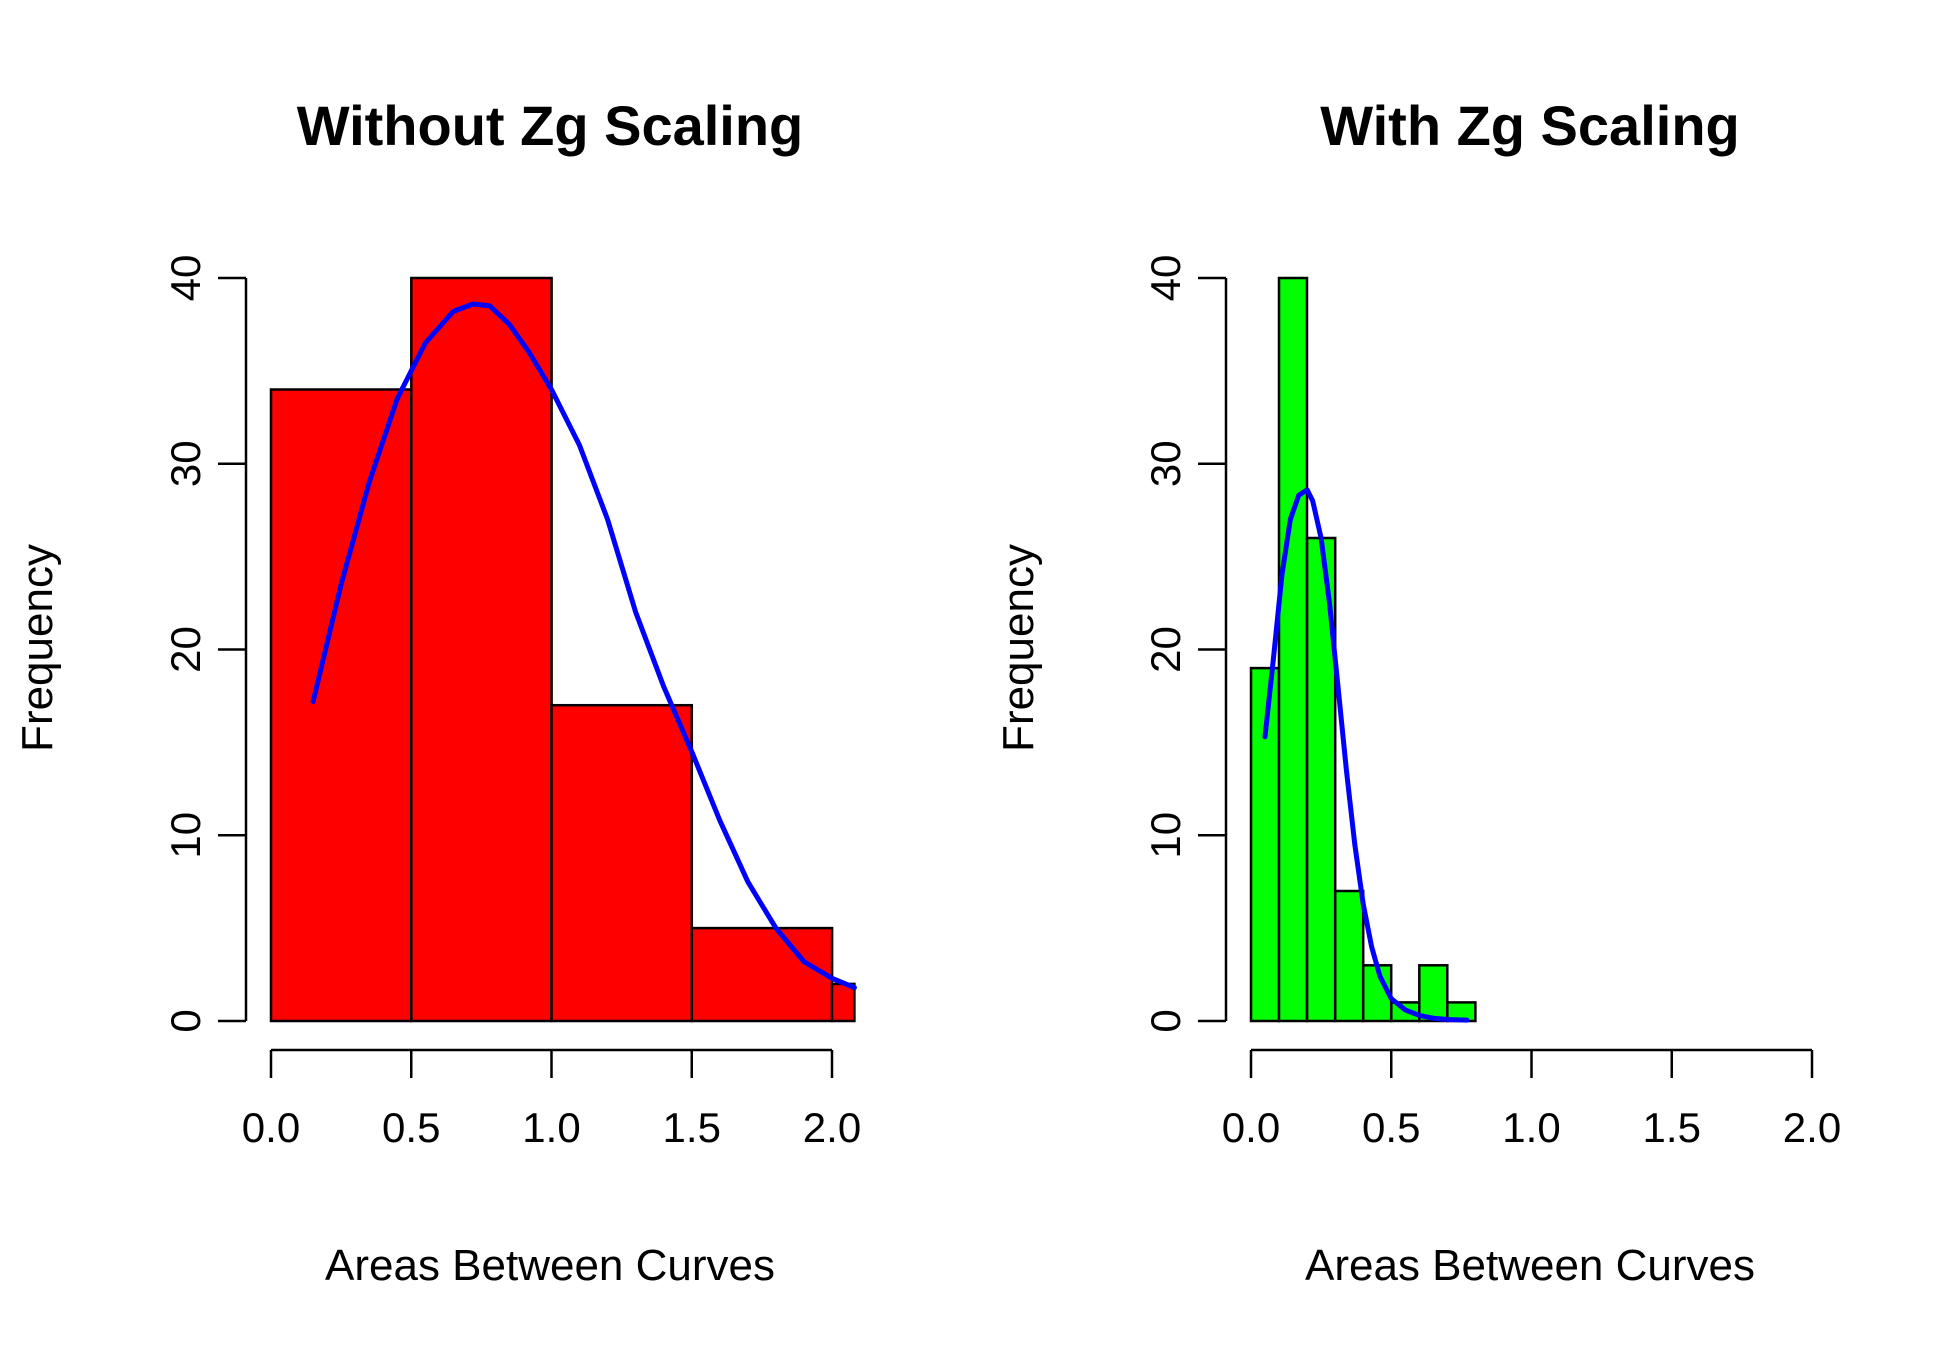 Image resolution: width=1950 pixels, height=1350 pixels. I want to click on bars, so click(1363, 649).